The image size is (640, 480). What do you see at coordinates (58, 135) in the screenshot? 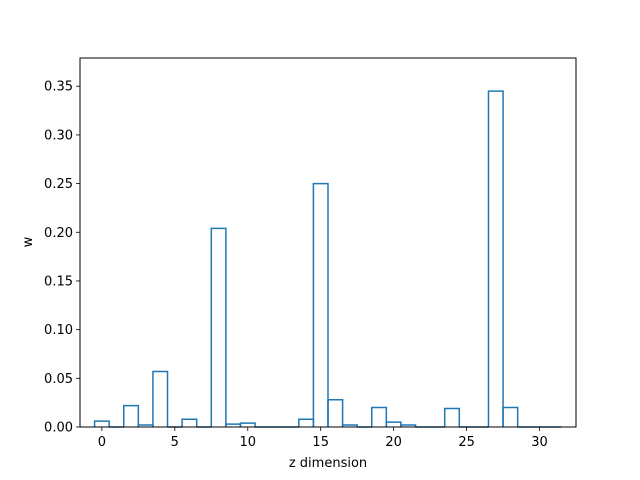
I see `y-tick-label: 0.30` at bounding box center [58, 135].